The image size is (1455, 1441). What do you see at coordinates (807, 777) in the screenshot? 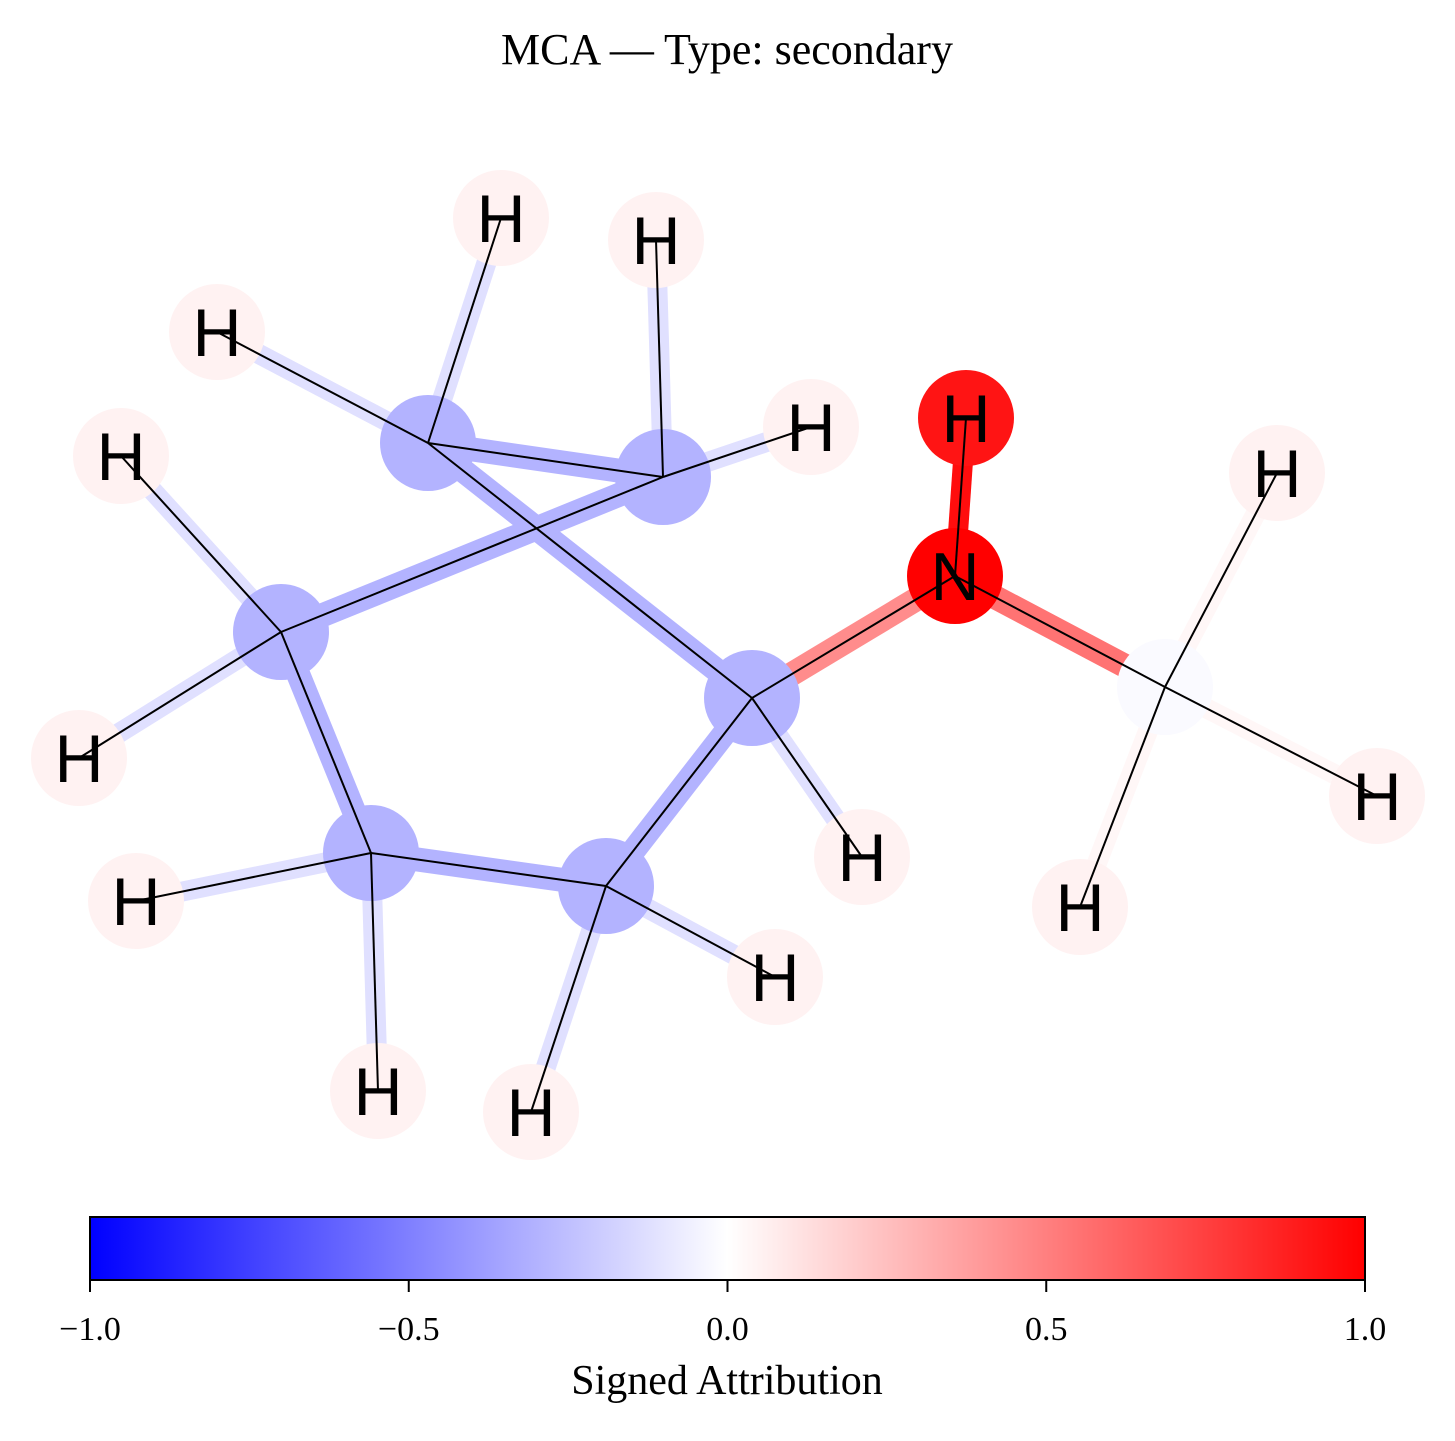
I see `bond-c1-h1` at bounding box center [807, 777].